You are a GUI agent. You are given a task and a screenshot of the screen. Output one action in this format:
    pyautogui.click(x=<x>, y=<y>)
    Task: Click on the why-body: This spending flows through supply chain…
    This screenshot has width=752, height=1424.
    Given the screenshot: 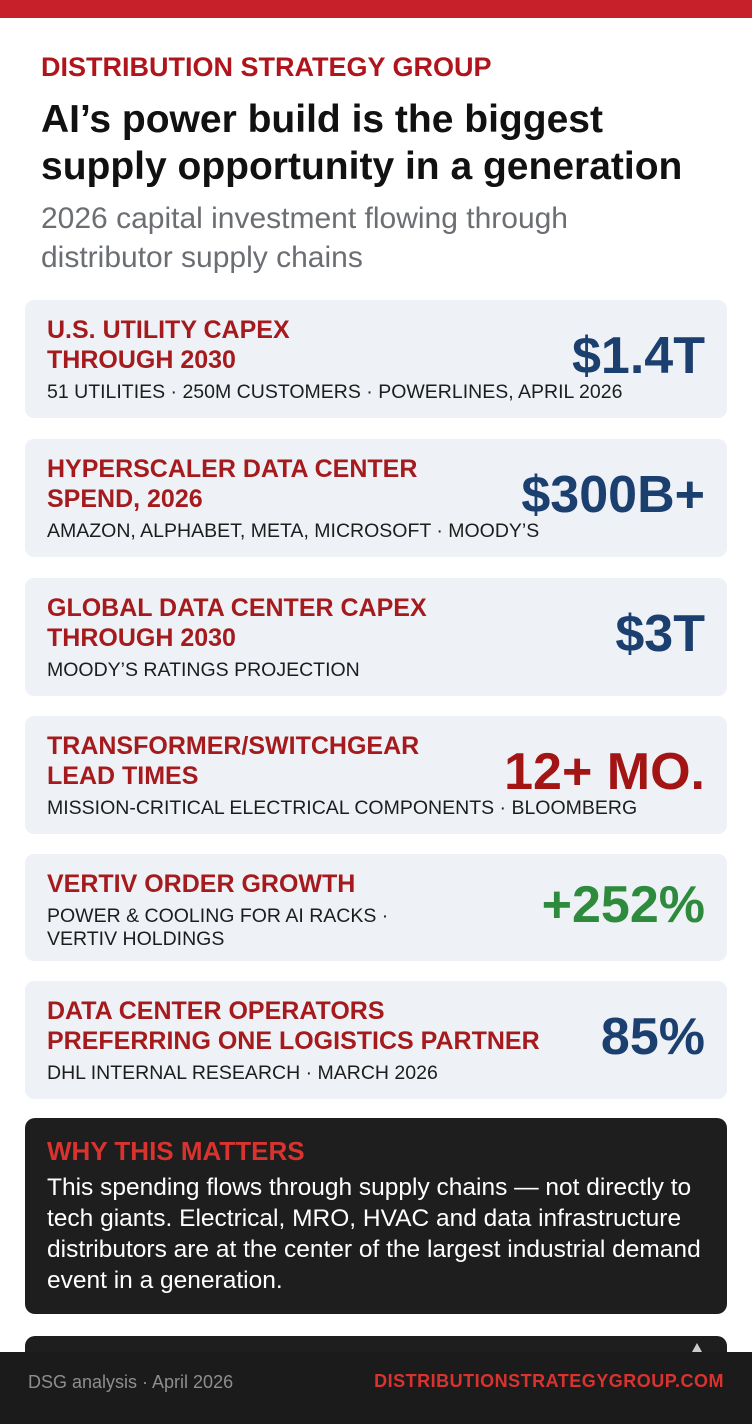 What is the action you would take?
    pyautogui.click(x=374, y=1234)
    